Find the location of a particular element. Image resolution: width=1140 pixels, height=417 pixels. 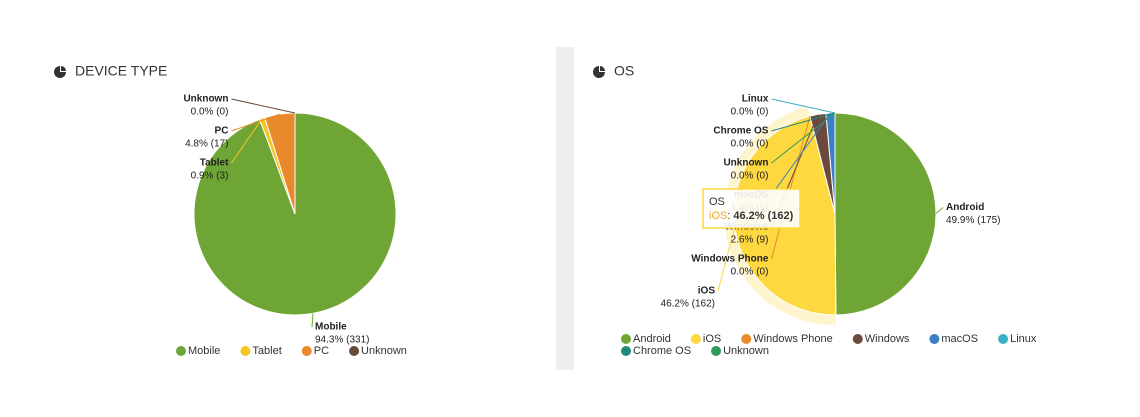

legend-label: Windows is located at coordinates (887, 339).